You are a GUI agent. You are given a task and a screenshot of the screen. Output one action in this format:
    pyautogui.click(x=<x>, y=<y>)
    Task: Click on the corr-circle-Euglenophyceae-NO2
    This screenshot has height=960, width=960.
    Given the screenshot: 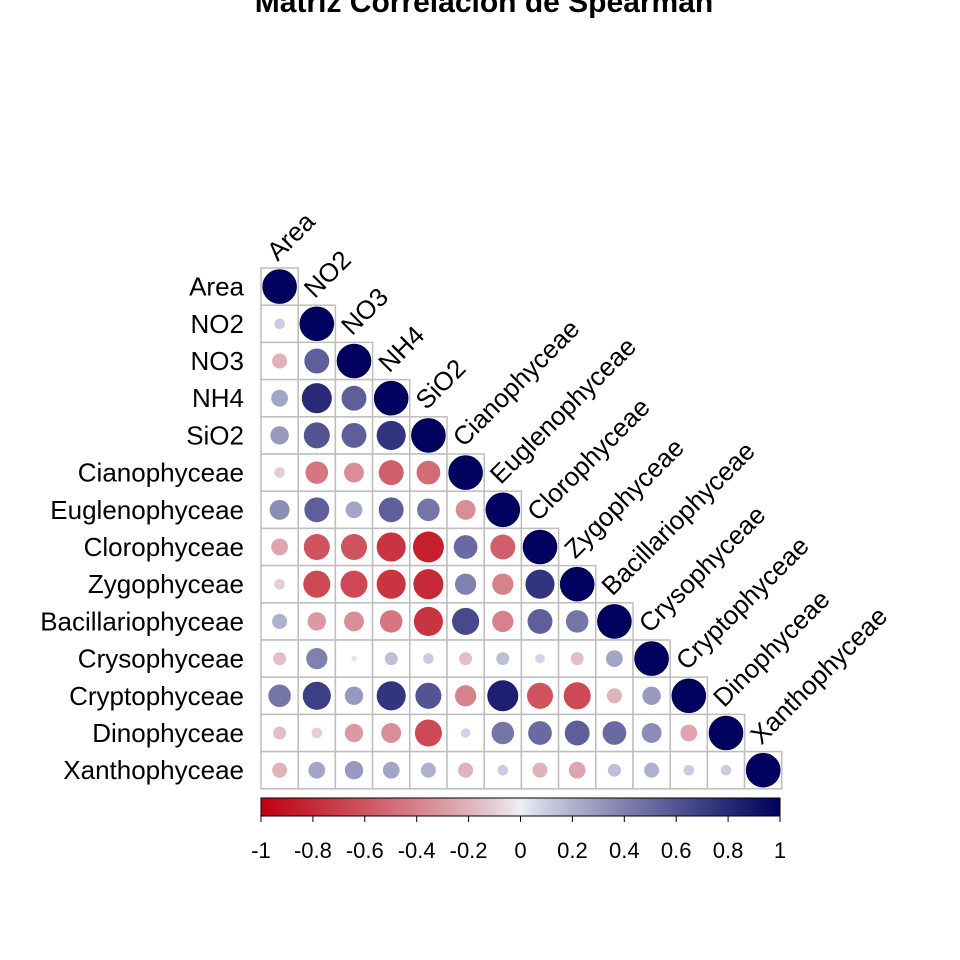 What is the action you would take?
    pyautogui.click(x=317, y=510)
    